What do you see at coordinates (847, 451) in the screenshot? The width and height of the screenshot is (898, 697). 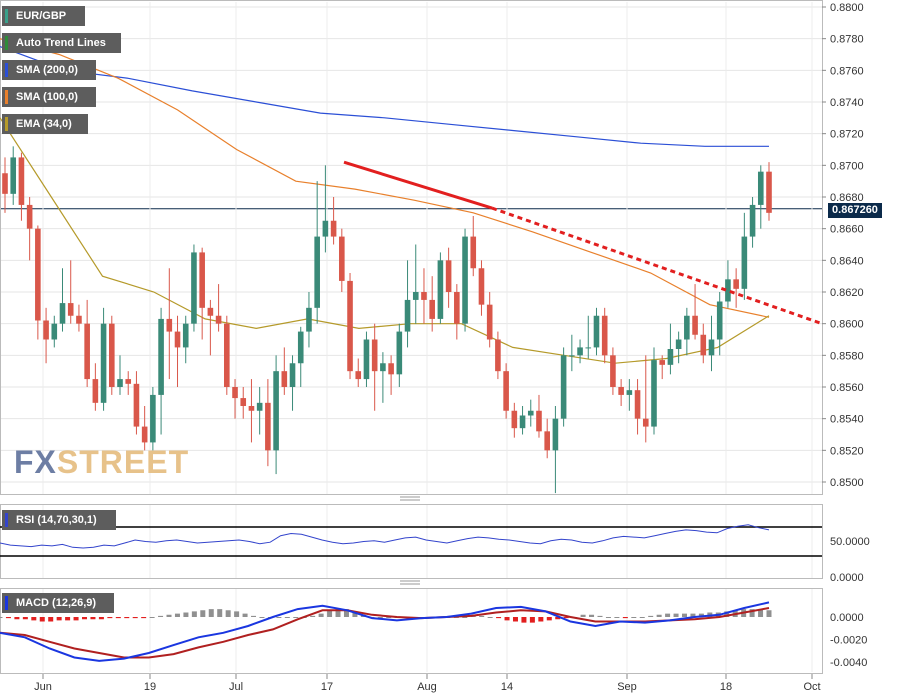 I see `price-tick-label: 0.8520` at bounding box center [847, 451].